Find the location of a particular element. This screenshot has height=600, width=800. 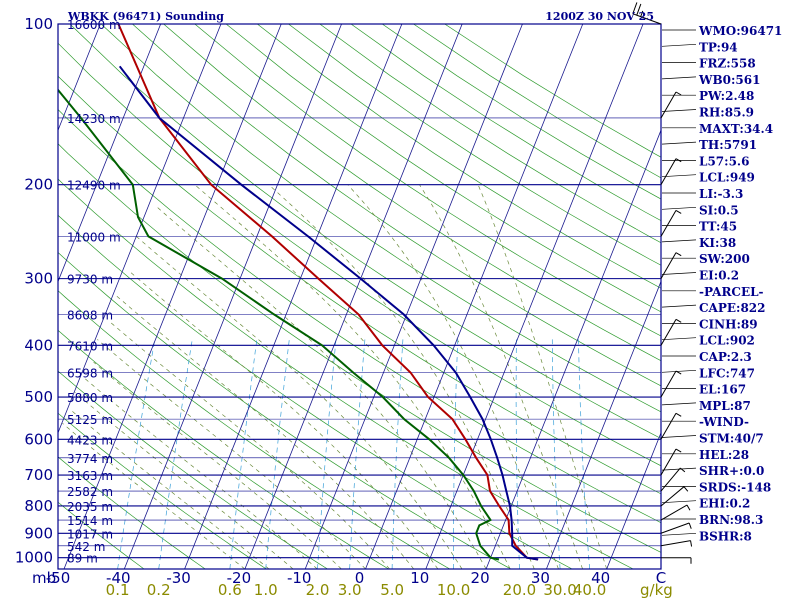

stat-line: MPL:87 is located at coordinates (725, 406).